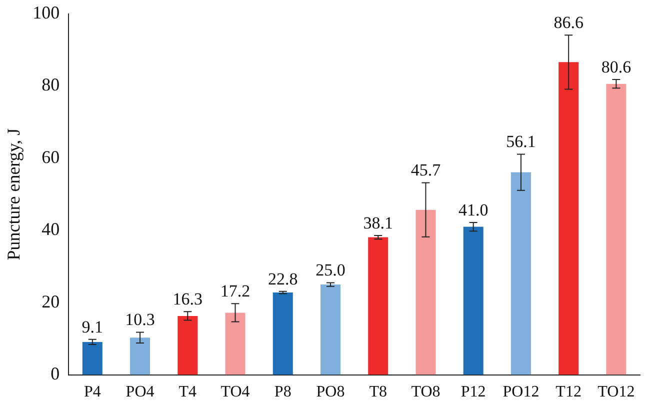 Image resolution: width=648 pixels, height=410 pixels. Describe the element at coordinates (378, 392) in the screenshot. I see `x-tick-label: T8` at that location.